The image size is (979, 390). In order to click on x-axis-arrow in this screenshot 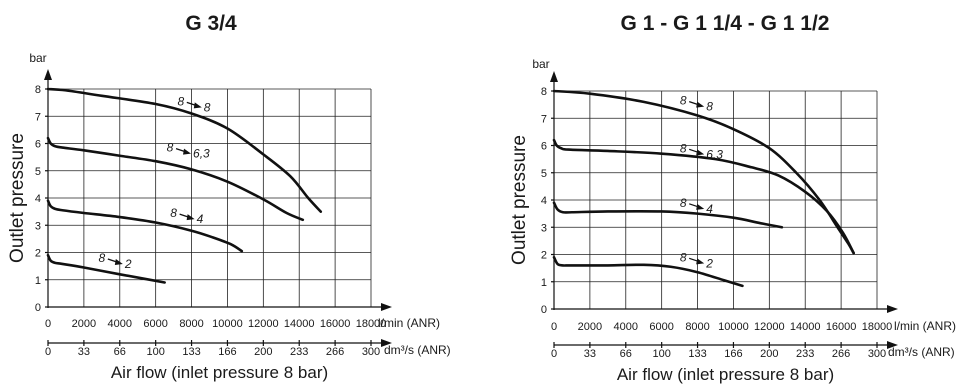, I will do `click(386, 307)`.